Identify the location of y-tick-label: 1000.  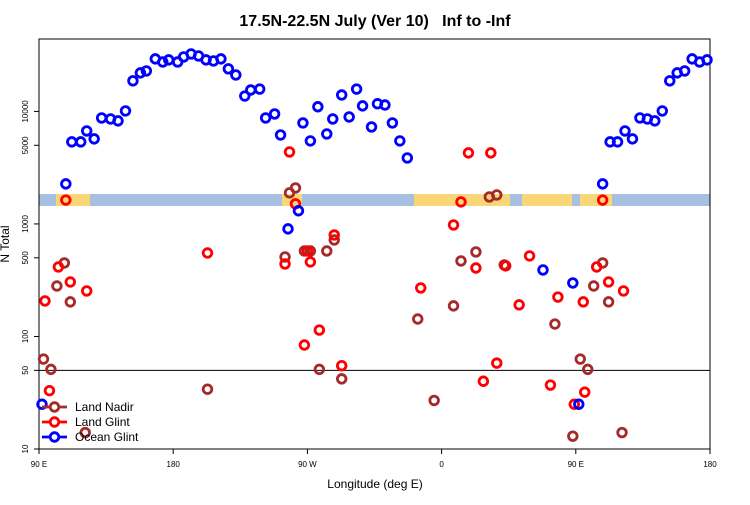
(25, 223).